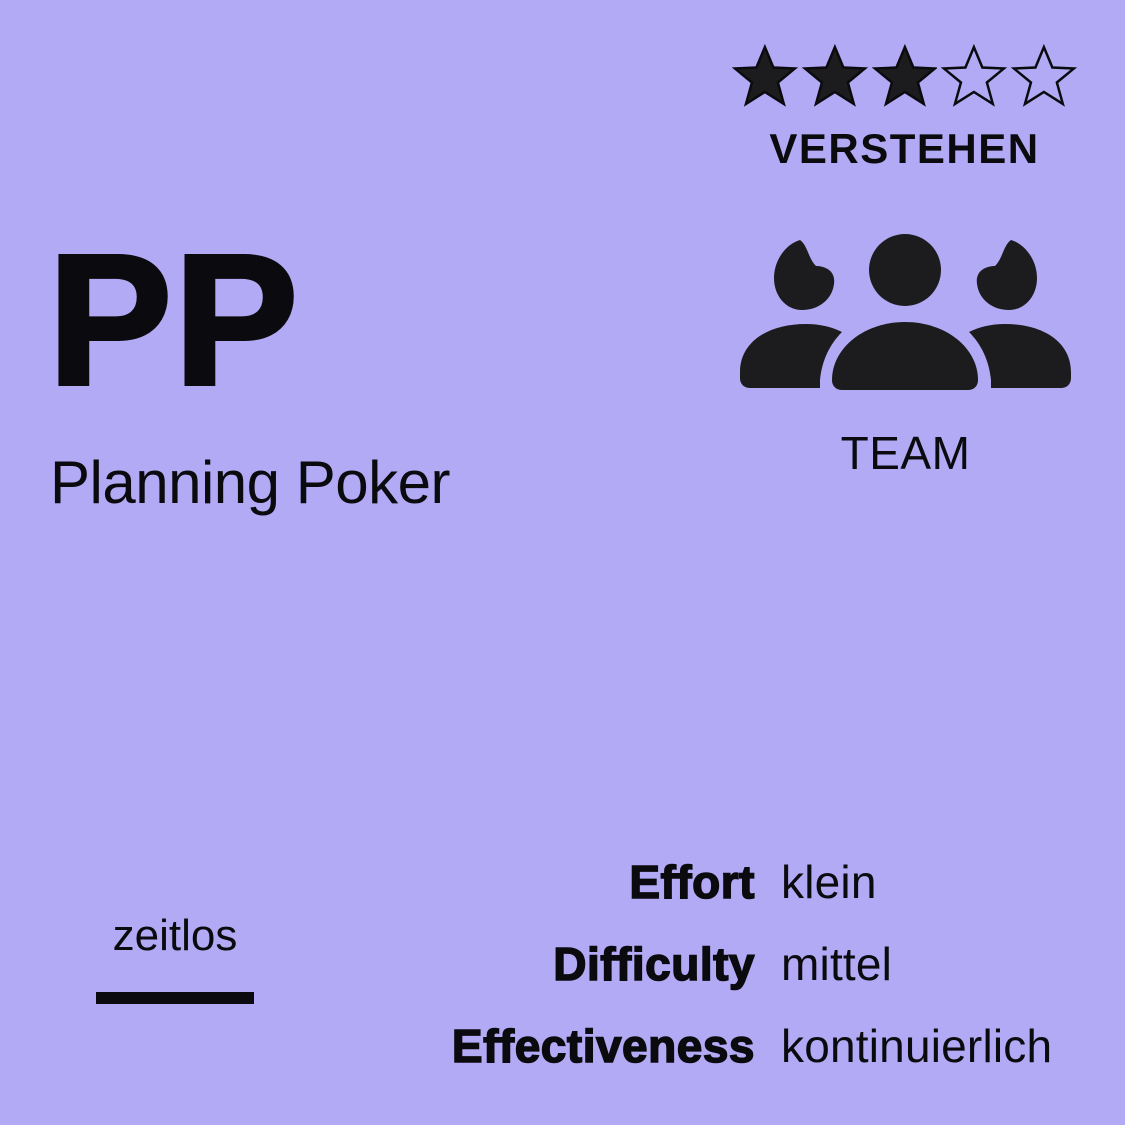 The image size is (1125, 1125). Describe the element at coordinates (905, 453) in the screenshot. I see `audience-label: TEAM` at that location.